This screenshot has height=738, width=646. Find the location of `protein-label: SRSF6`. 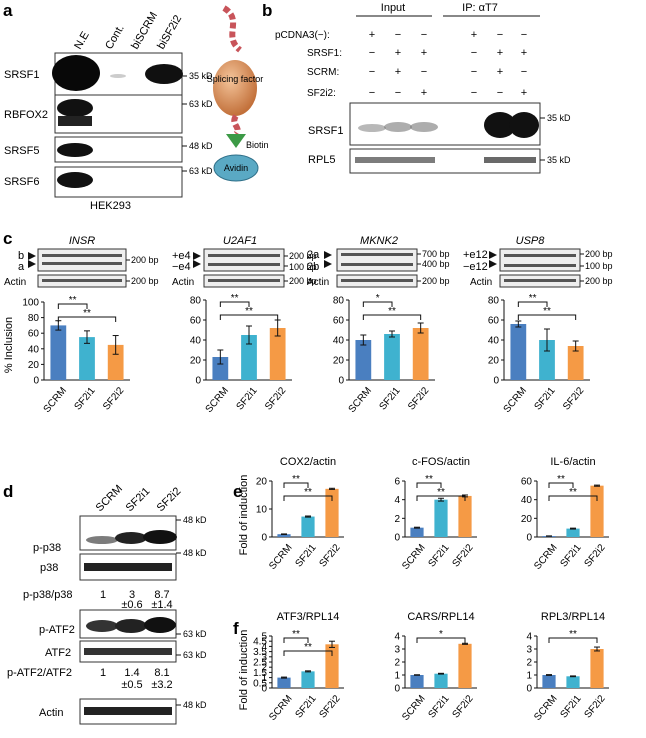

protein-label: SRSF6 is located at coordinates (21, 182).